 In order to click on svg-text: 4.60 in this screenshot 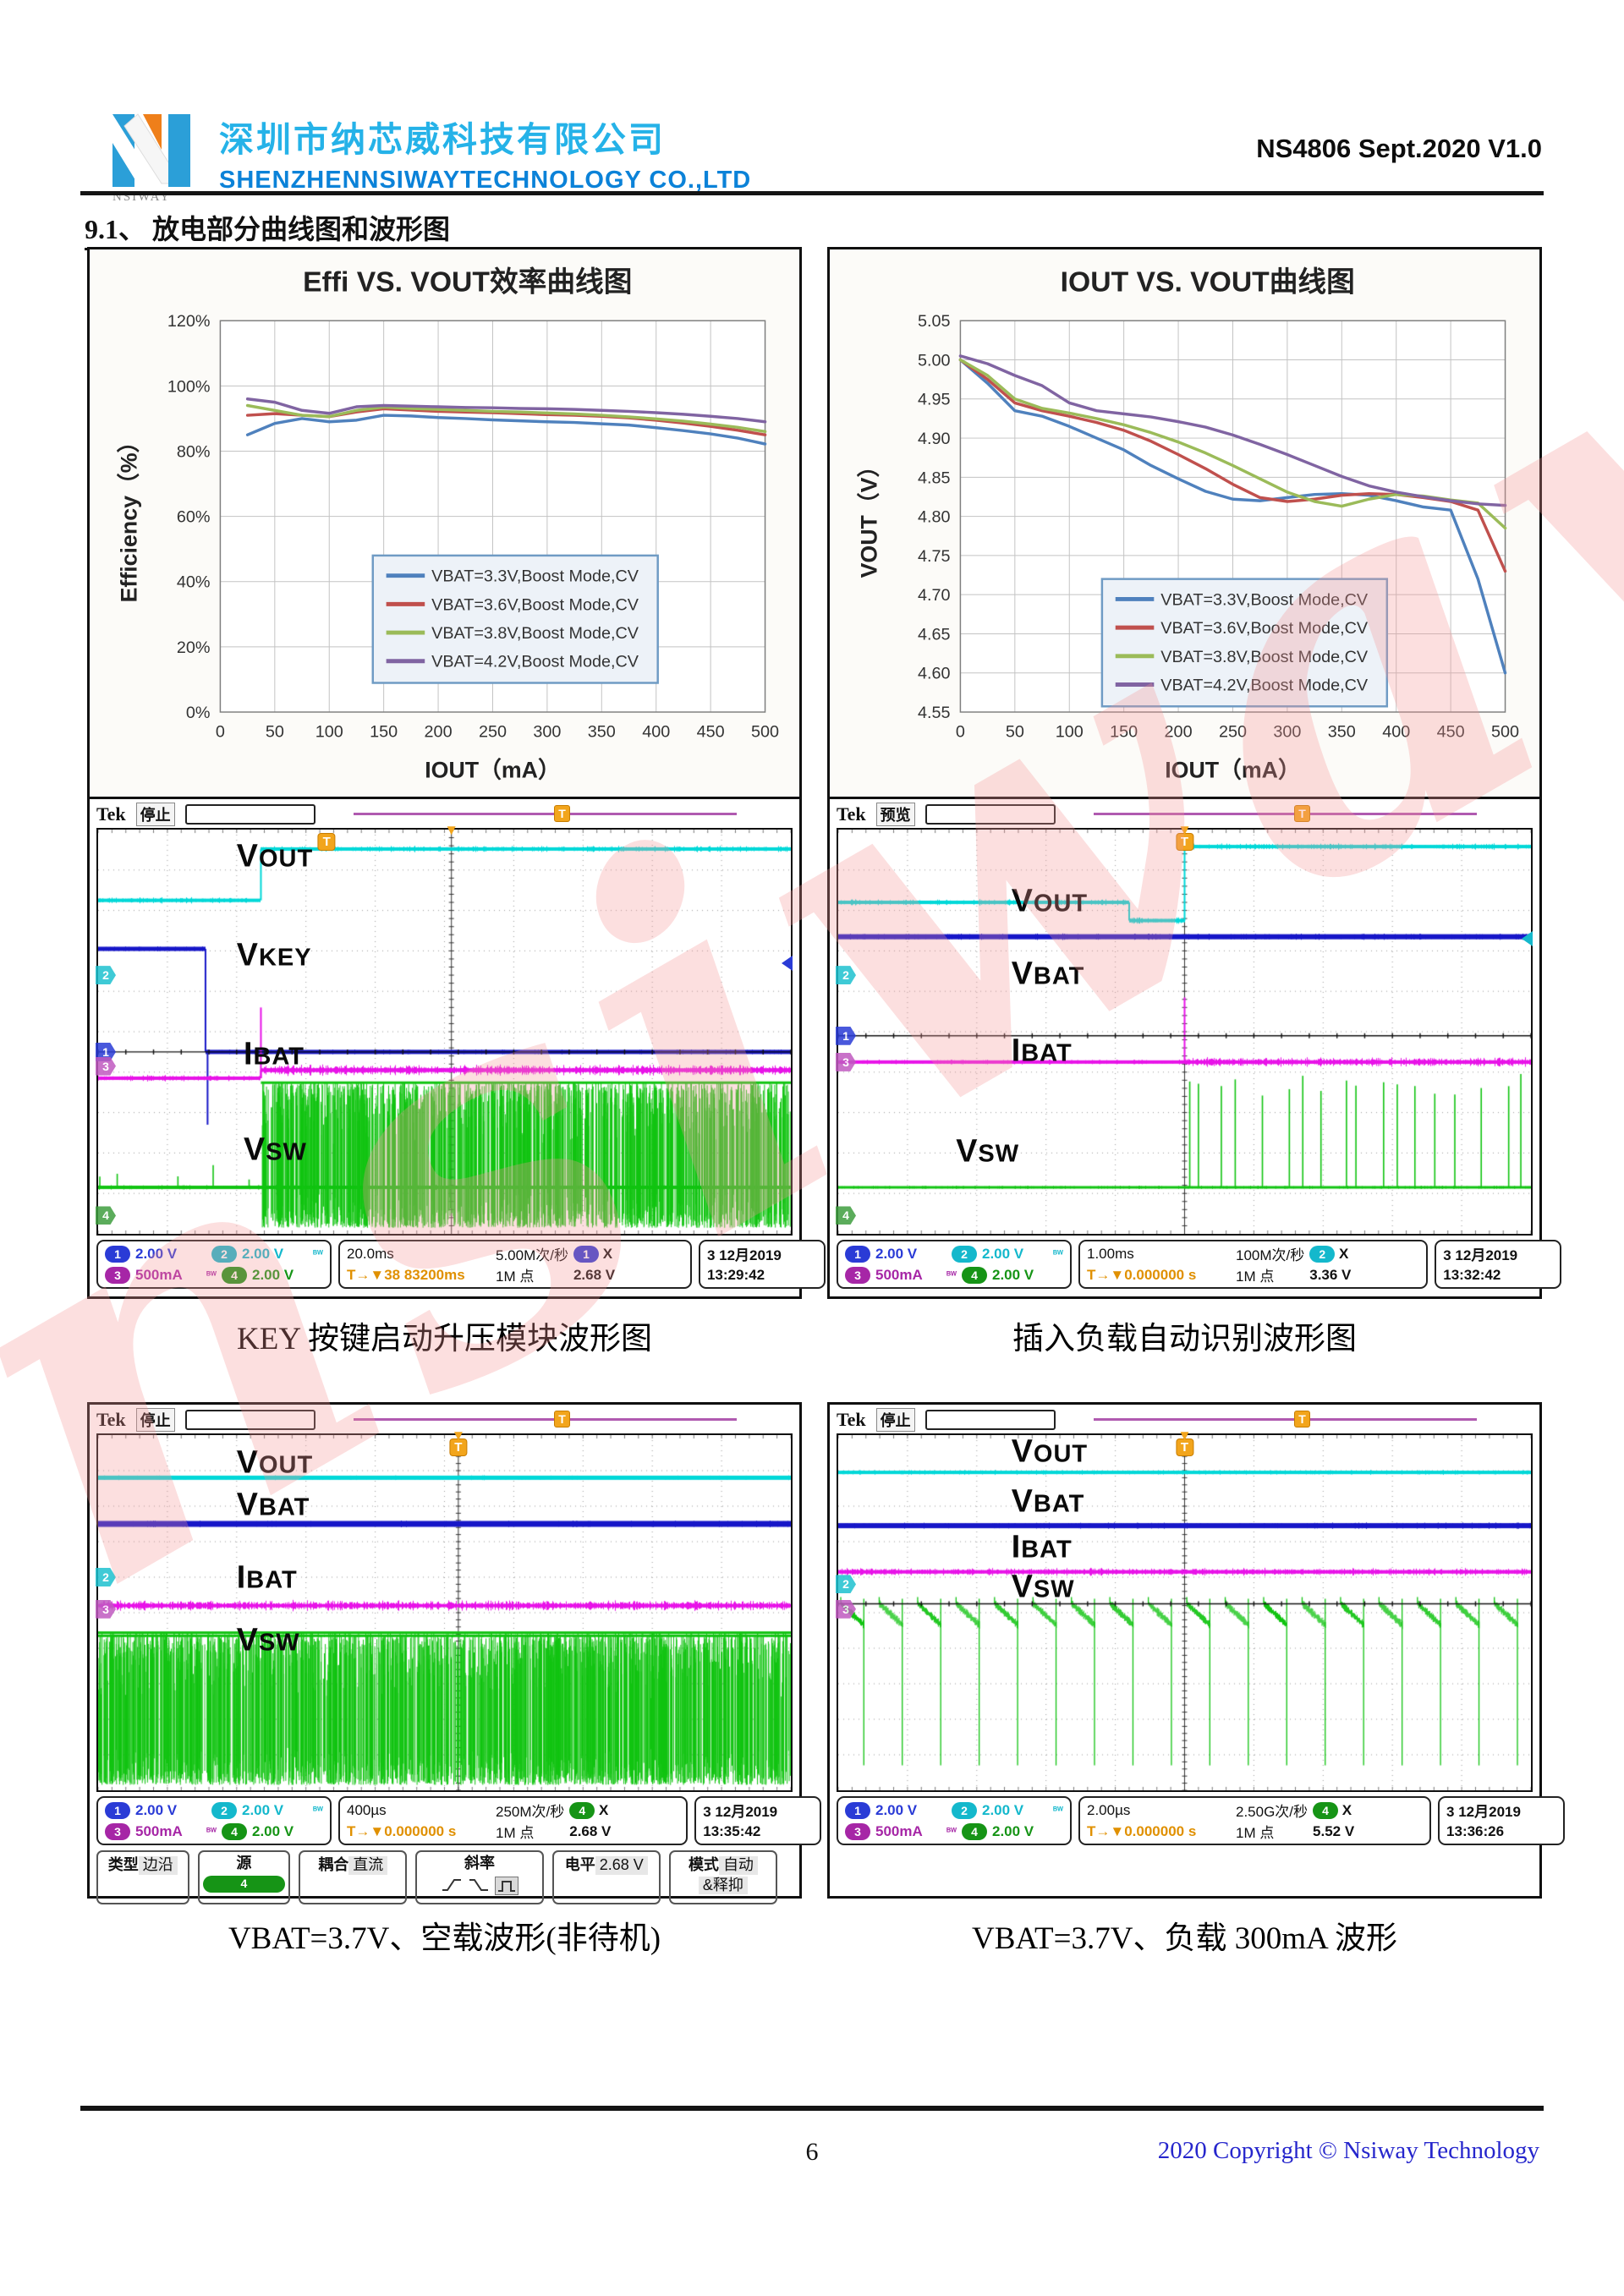, I will do `click(935, 674)`.